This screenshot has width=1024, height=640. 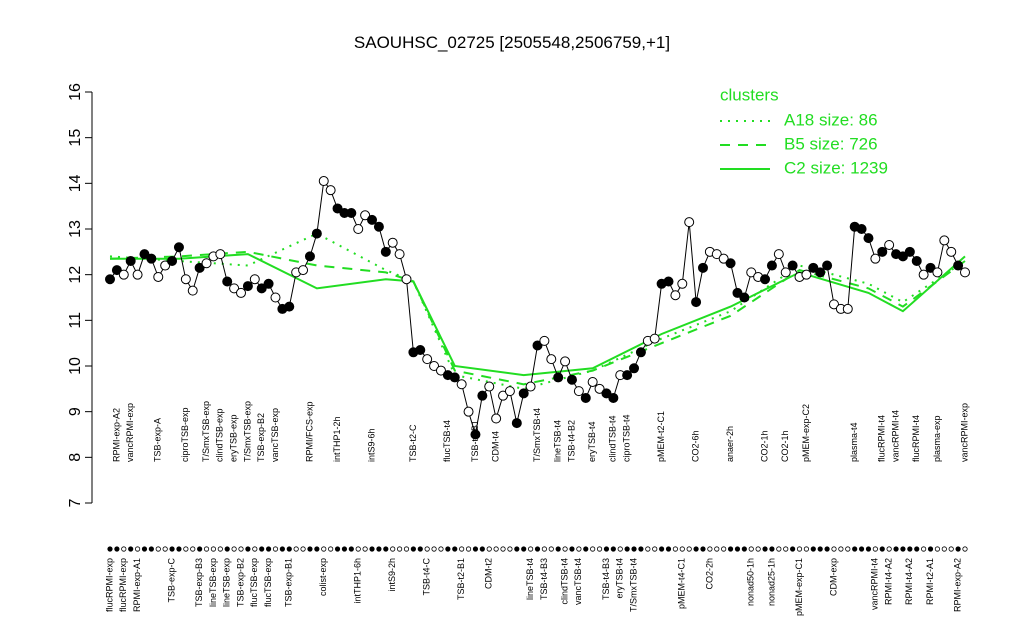 What do you see at coordinates (75, 366) in the screenshot?
I see `y-tick-label: 10` at bounding box center [75, 366].